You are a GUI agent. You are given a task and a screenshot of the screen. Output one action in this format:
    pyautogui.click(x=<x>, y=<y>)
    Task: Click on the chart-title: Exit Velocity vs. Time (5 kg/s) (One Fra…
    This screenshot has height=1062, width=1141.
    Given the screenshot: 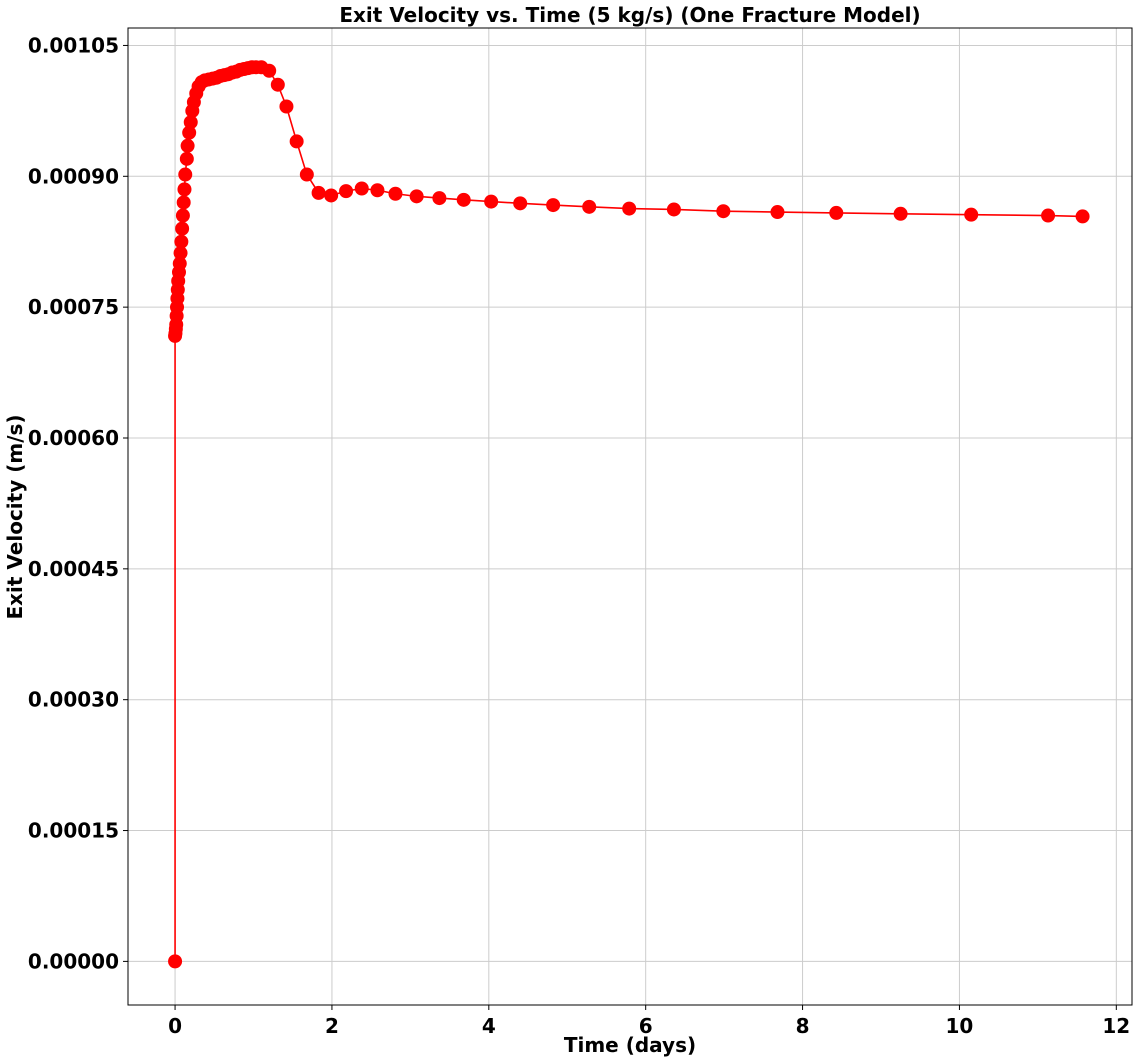 What is the action you would take?
    pyautogui.click(x=629, y=15)
    